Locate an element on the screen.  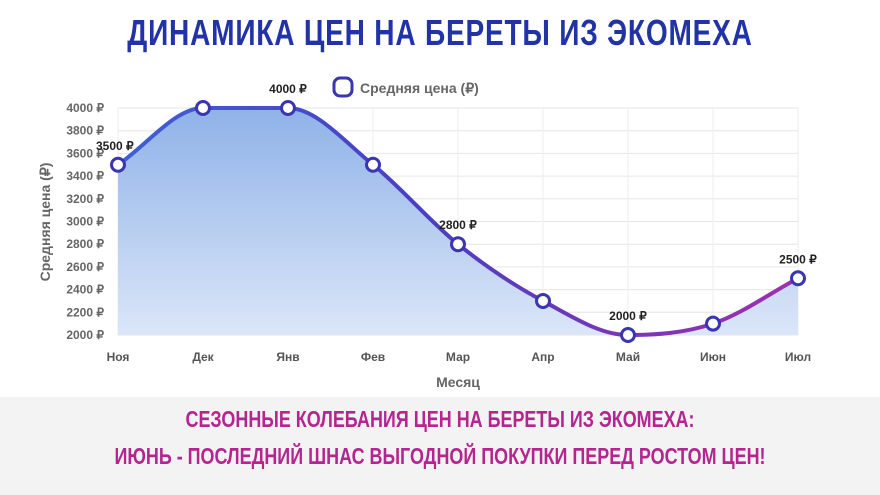
data-label: 2500 ₽ is located at coordinates (798, 259).